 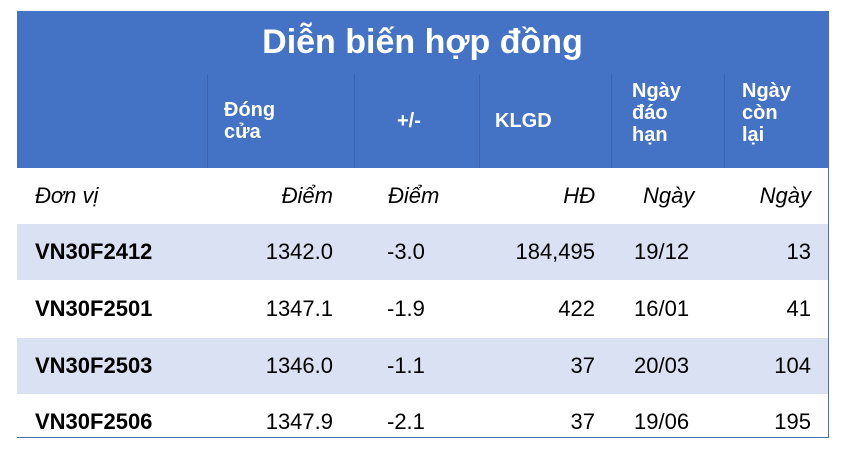 What do you see at coordinates (792, 365) in the screenshot?
I see `days-left-value: 104` at bounding box center [792, 365].